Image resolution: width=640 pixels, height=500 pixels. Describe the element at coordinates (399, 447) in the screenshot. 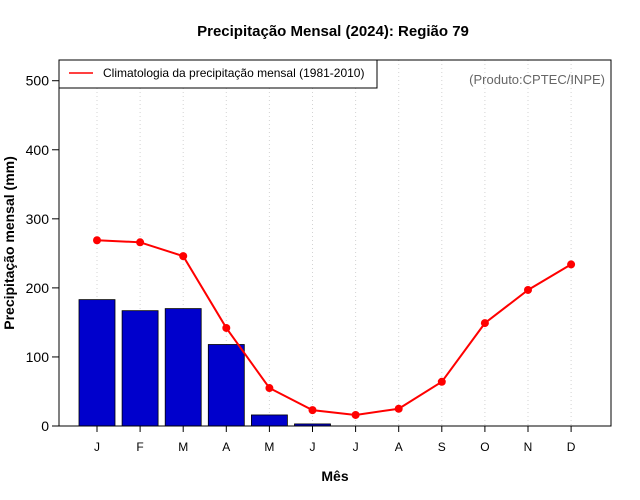

I see `x-tick-label-8: A` at that location.